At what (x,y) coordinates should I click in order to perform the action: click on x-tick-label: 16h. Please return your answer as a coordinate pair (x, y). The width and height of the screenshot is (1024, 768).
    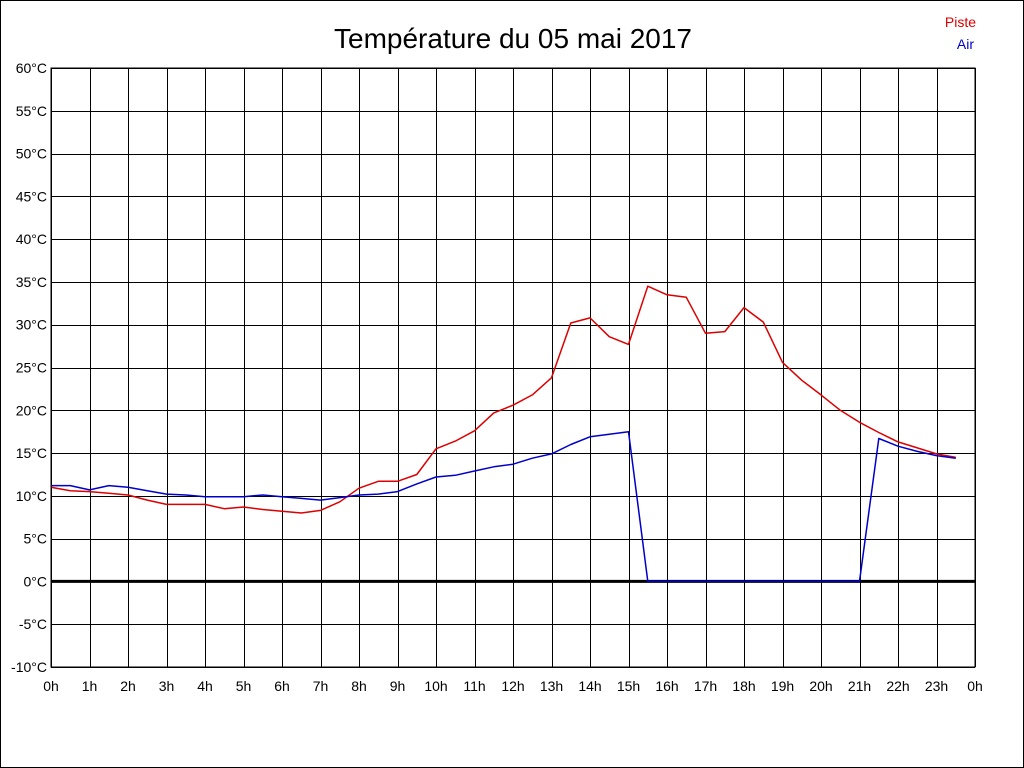
    Looking at the image, I should click on (666, 686).